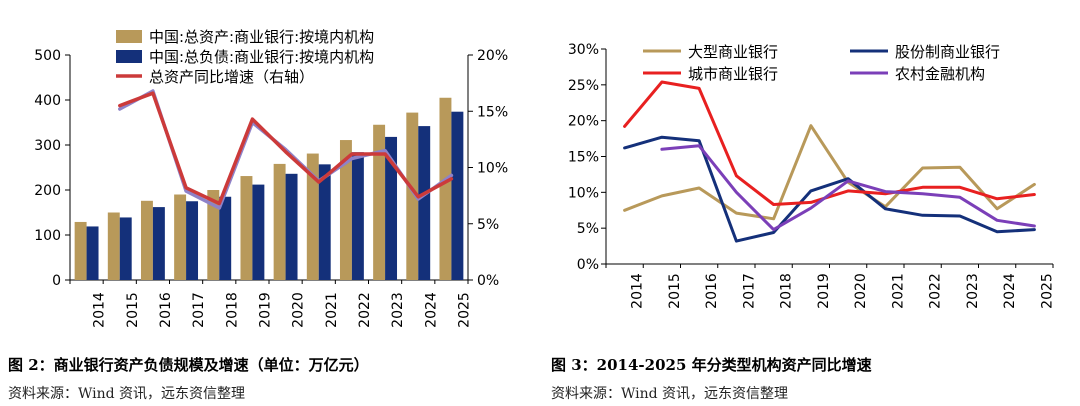 This screenshot has width=1080, height=406. I want to click on chart2-y-tick-label: 20%, so click(583, 122).